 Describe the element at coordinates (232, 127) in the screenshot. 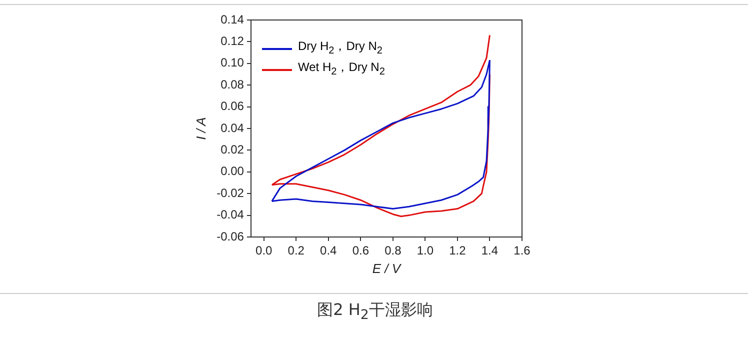

I see `y-tick-label: 0.04` at that location.